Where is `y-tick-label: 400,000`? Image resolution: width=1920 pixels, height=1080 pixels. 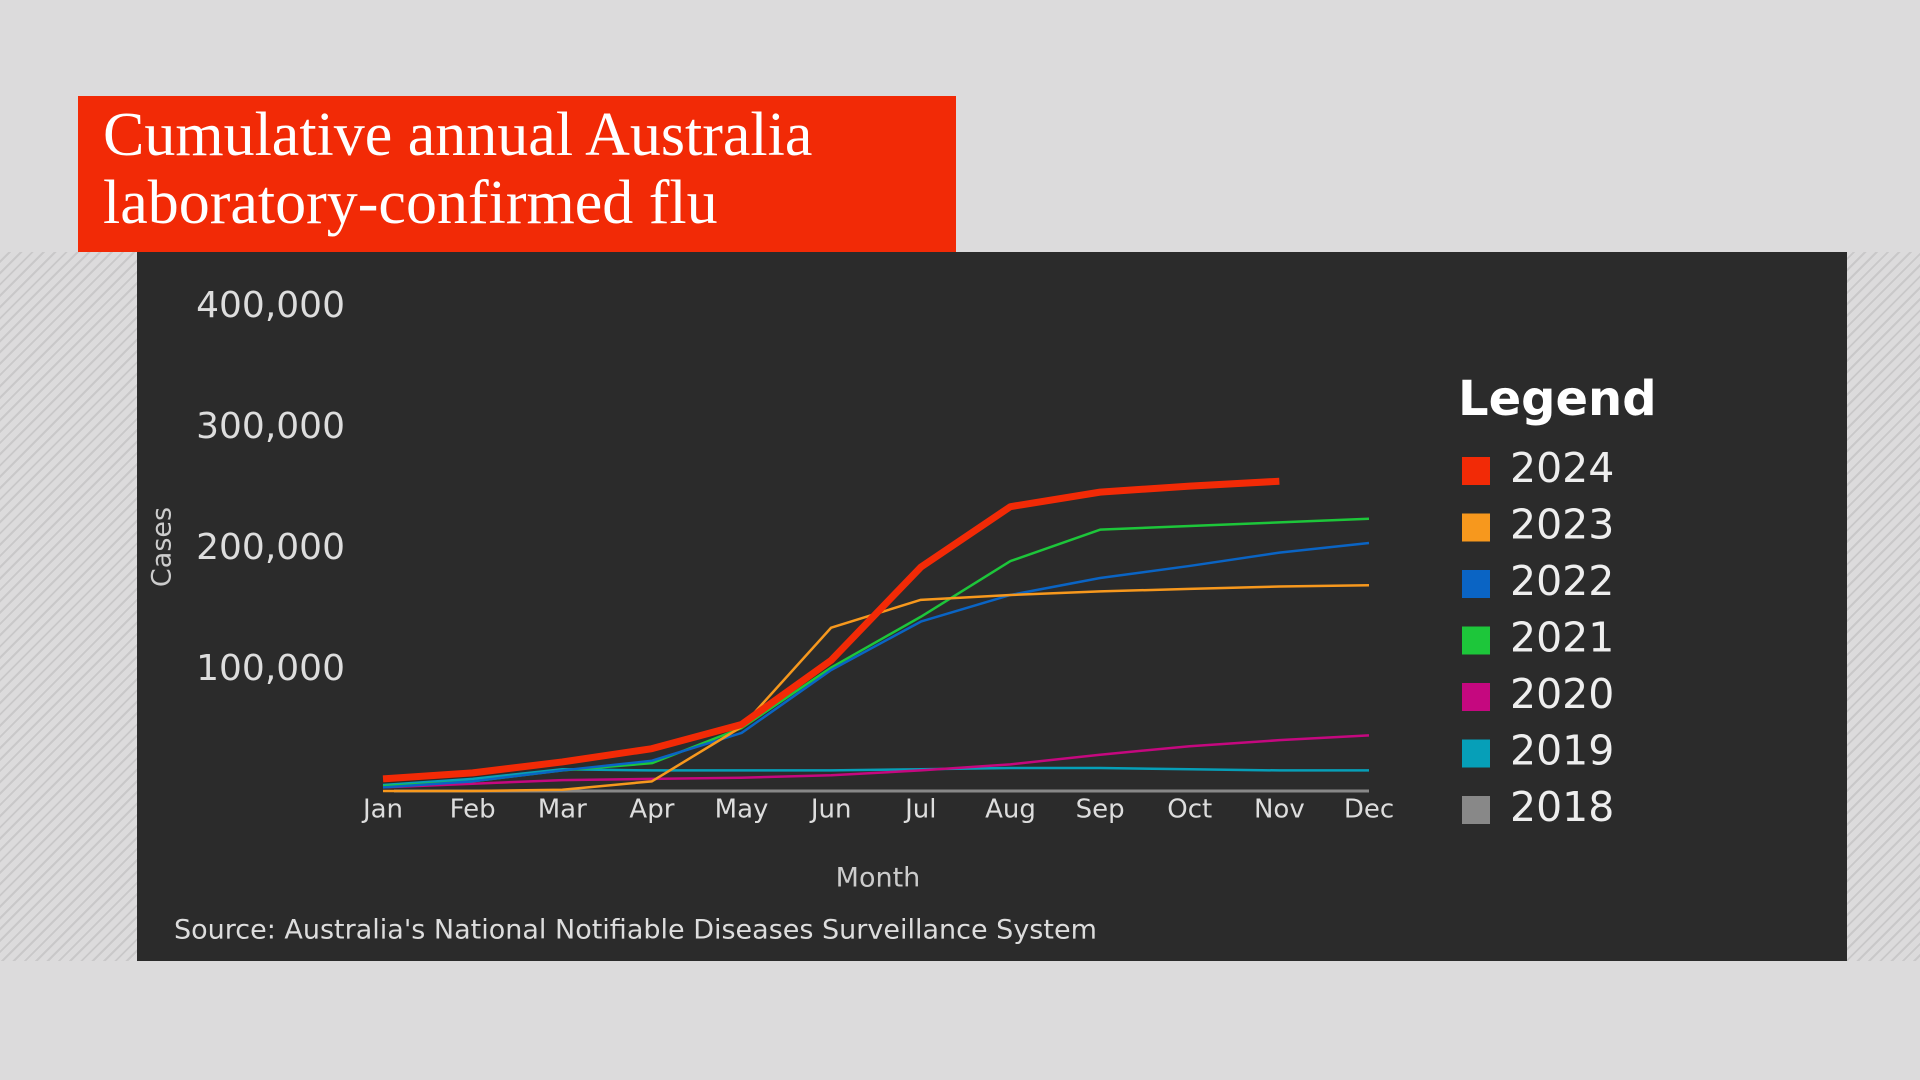
y-tick-label: 400,000 is located at coordinates (270, 305).